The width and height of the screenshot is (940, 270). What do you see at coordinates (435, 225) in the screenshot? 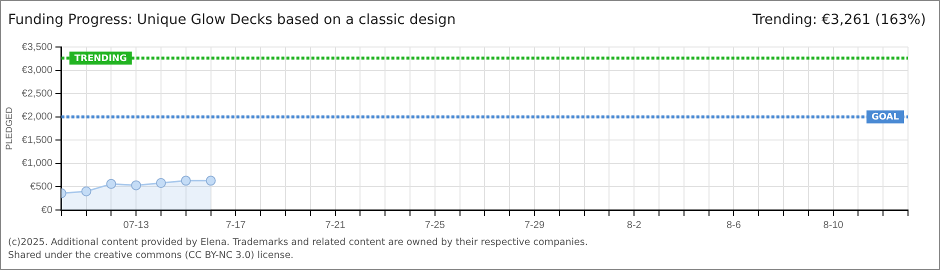
I see `x-tick-label: 7-25` at bounding box center [435, 225].